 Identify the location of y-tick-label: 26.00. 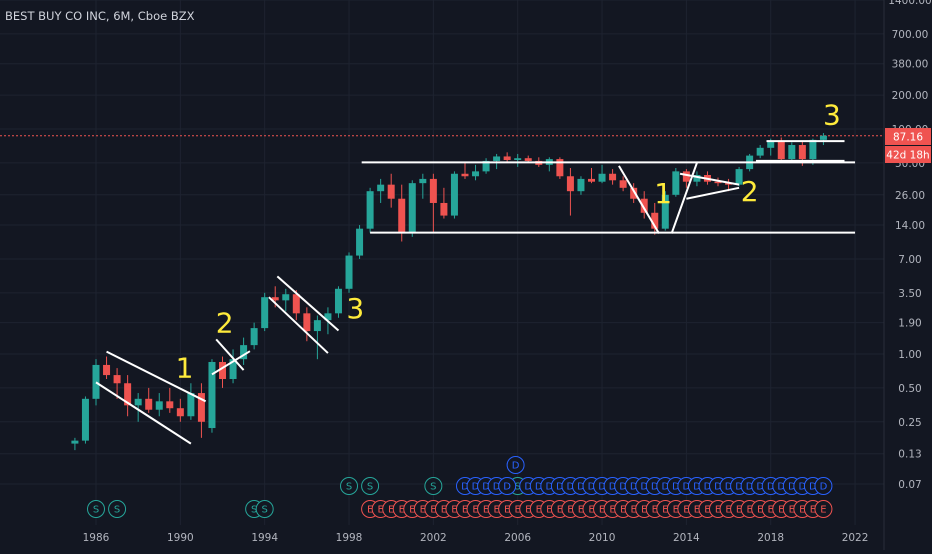
(910, 196).